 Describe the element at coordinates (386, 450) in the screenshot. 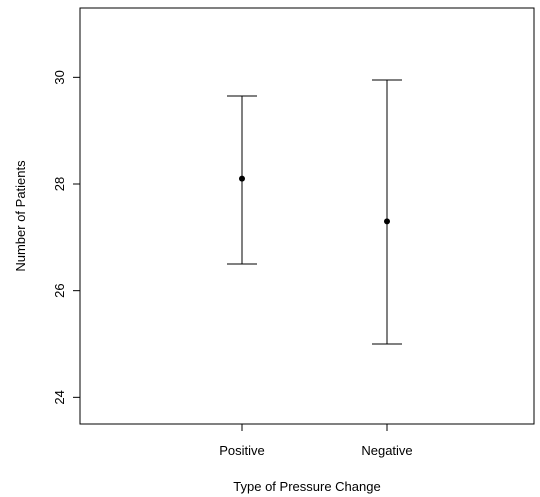

I see `x-tick-label: Negative` at that location.